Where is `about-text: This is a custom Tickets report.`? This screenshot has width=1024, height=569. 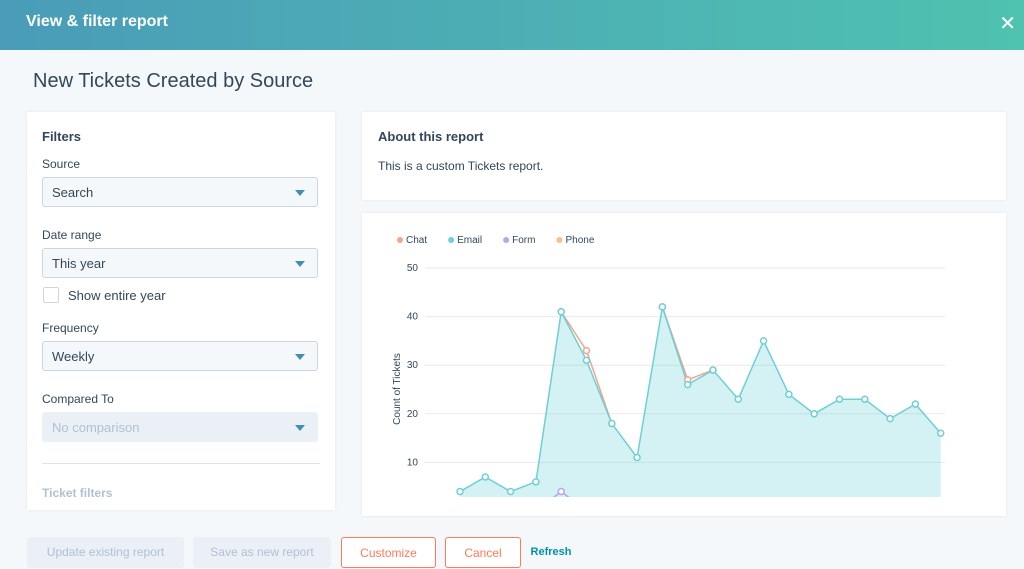 about-text: This is a custom Tickets report. is located at coordinates (461, 166).